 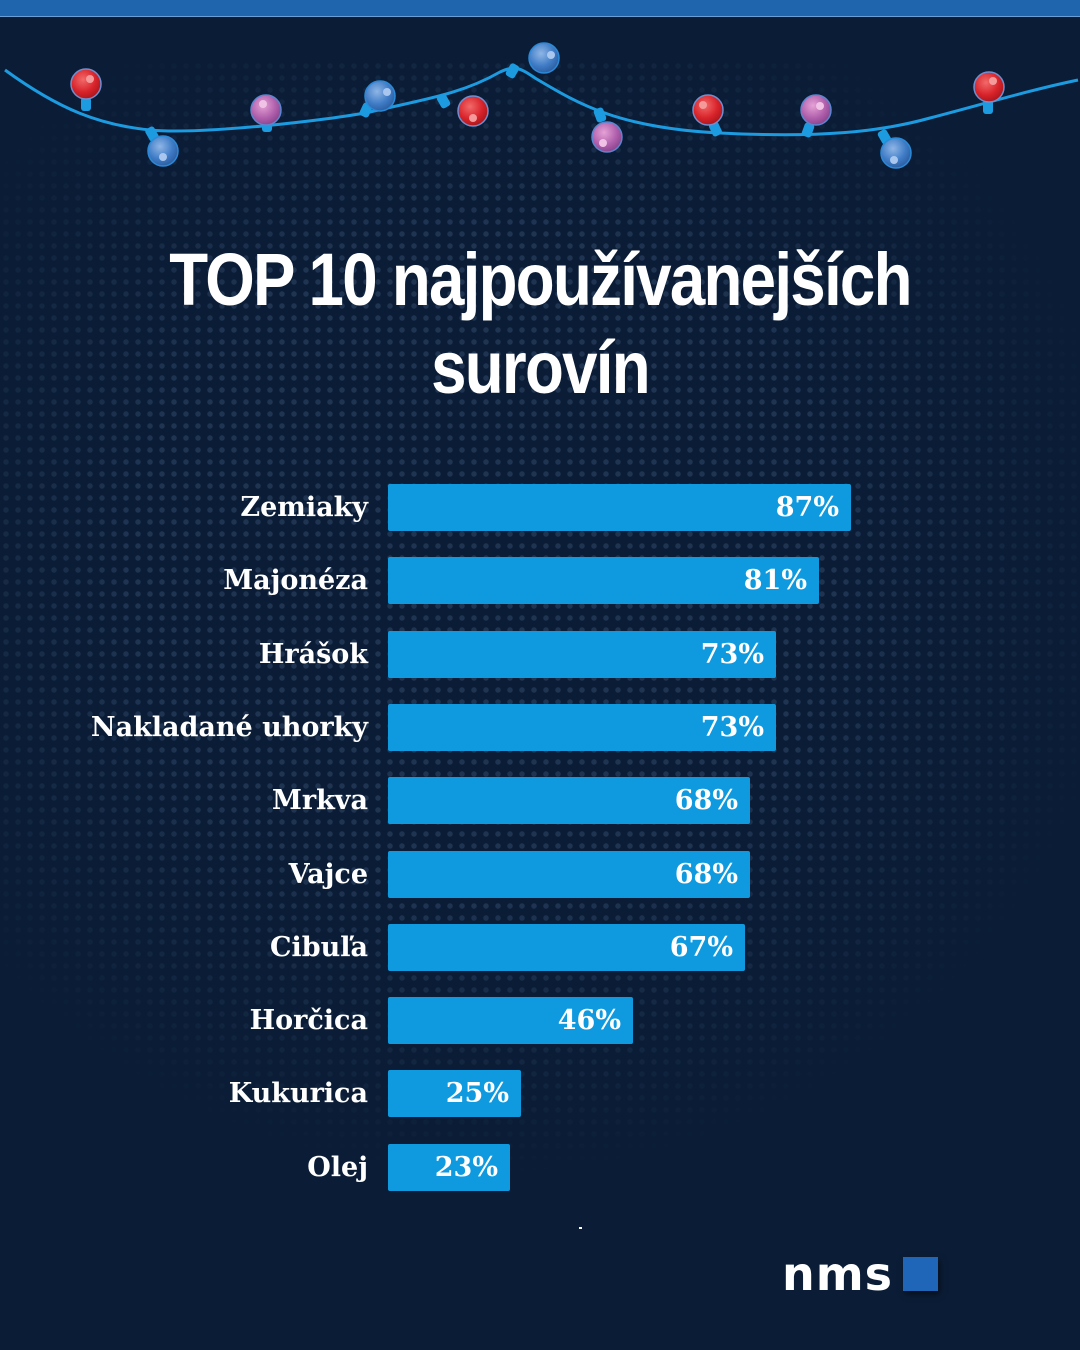 I want to click on chart-row: Vajce 68%, so click(x=540, y=874).